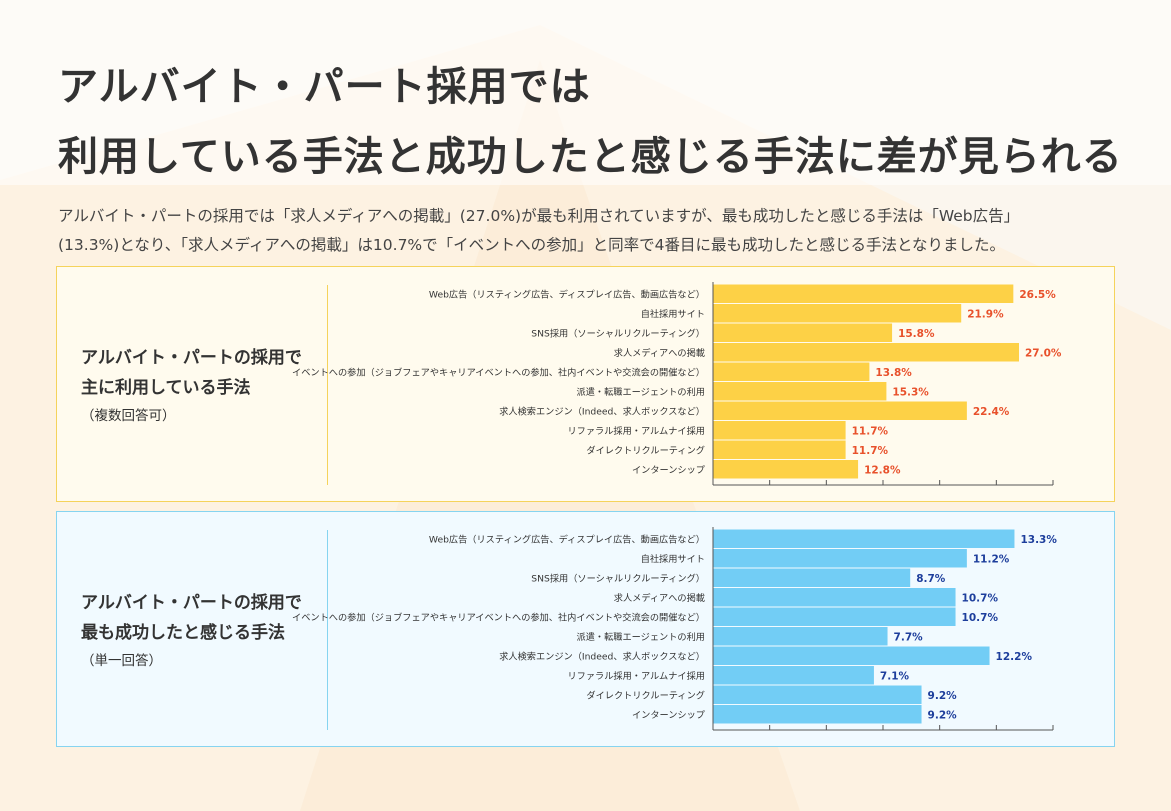 This screenshot has width=1171, height=811. I want to click on success-methods-panel-label: アルバイト・パートの採用で 最も成功したと感じる手法 （単一回答）, so click(191, 631).